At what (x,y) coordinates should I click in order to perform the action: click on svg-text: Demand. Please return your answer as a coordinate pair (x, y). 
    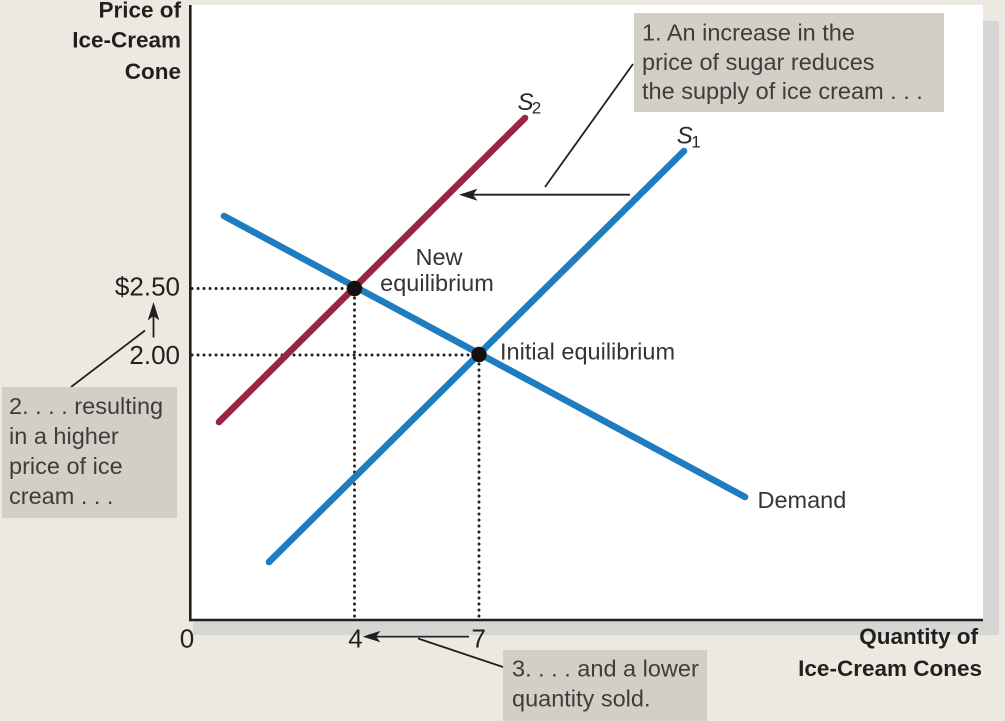
    Looking at the image, I should click on (802, 500).